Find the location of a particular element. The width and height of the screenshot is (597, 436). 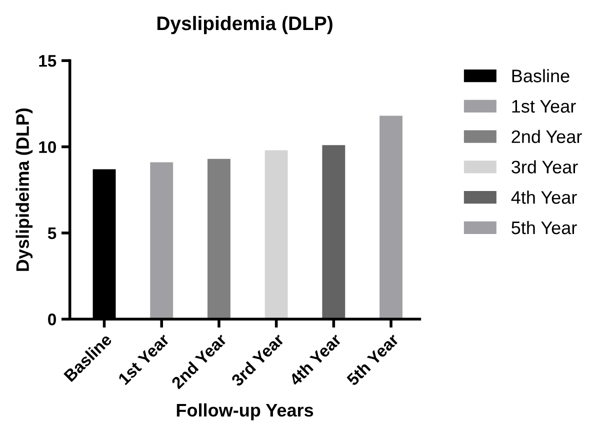

legend-label: 4th Year is located at coordinates (544, 197).